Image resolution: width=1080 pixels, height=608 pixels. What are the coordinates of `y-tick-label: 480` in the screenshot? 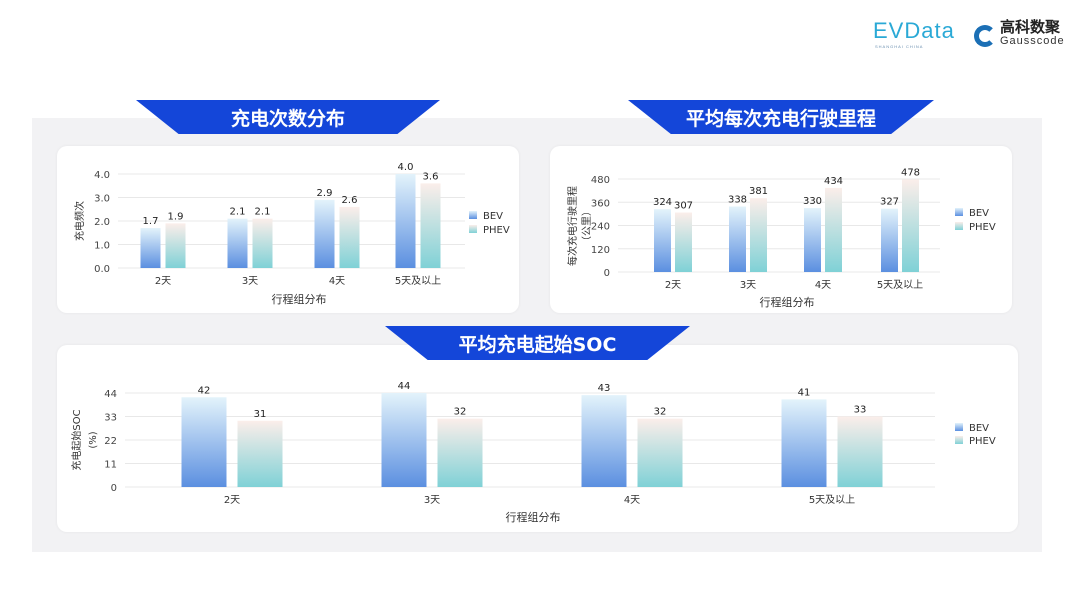 It's located at (600, 180).